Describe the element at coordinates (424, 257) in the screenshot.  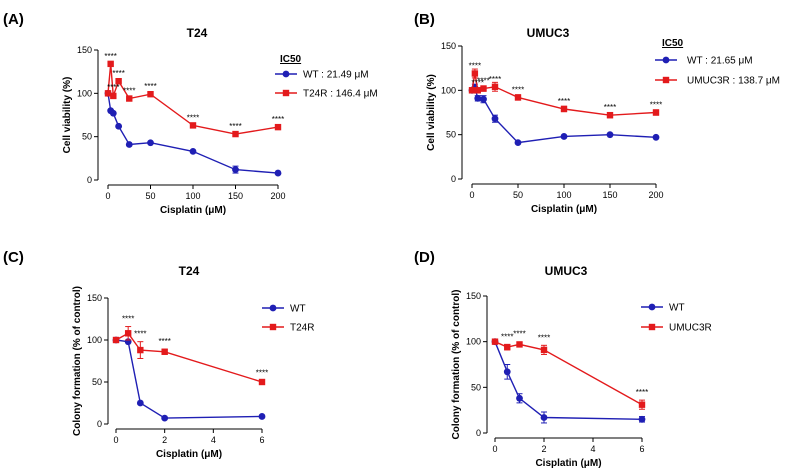
I see `panel-label: (D)` at that location.